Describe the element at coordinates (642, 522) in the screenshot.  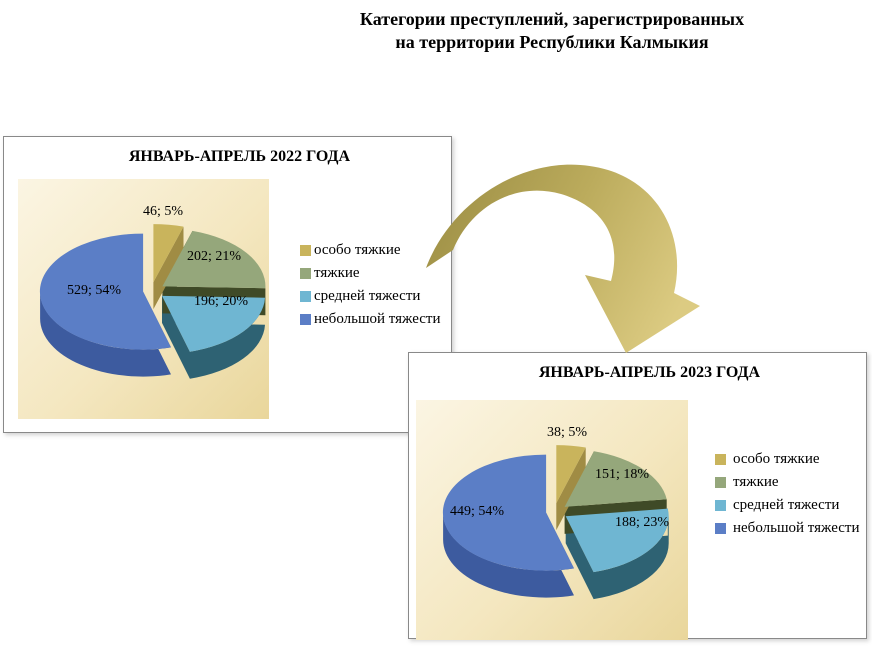
I see `pie-data-label: 188; 23%` at that location.